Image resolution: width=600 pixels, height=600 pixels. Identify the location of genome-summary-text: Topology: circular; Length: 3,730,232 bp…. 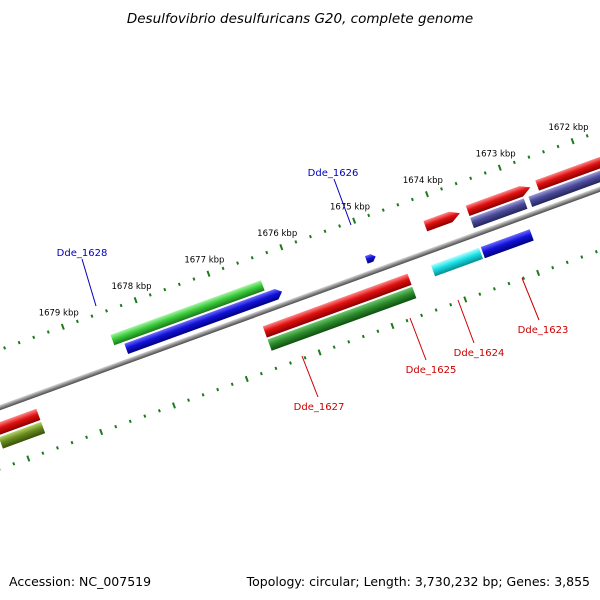
(418, 581).